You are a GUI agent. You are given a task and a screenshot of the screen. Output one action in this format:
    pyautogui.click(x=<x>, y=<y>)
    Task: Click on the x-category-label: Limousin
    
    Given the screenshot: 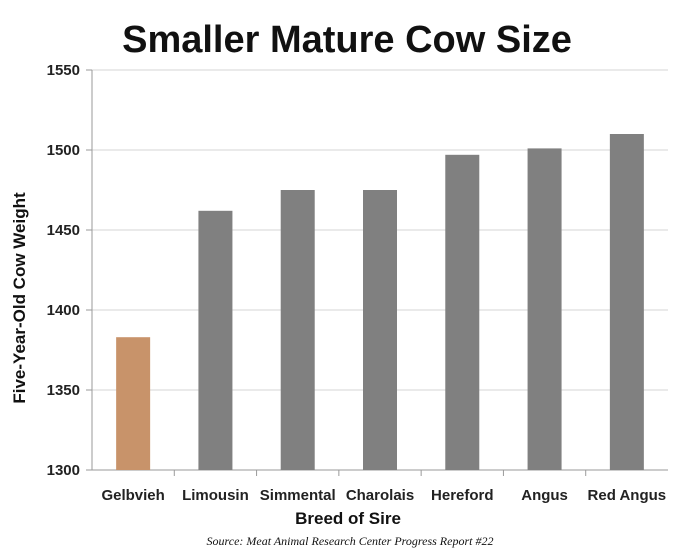 What is the action you would take?
    pyautogui.click(x=215, y=495)
    